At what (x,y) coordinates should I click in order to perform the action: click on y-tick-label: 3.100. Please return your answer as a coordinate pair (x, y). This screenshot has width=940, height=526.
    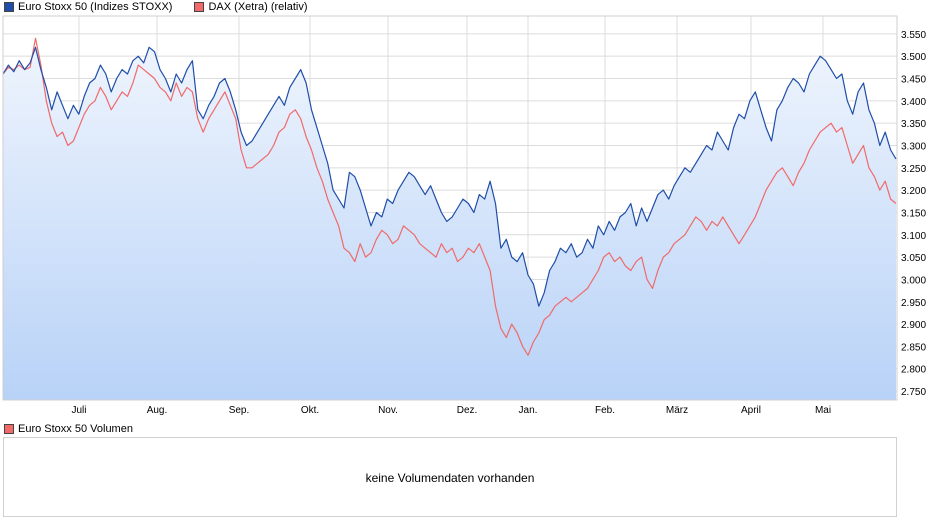
    Looking at the image, I should click on (913, 236).